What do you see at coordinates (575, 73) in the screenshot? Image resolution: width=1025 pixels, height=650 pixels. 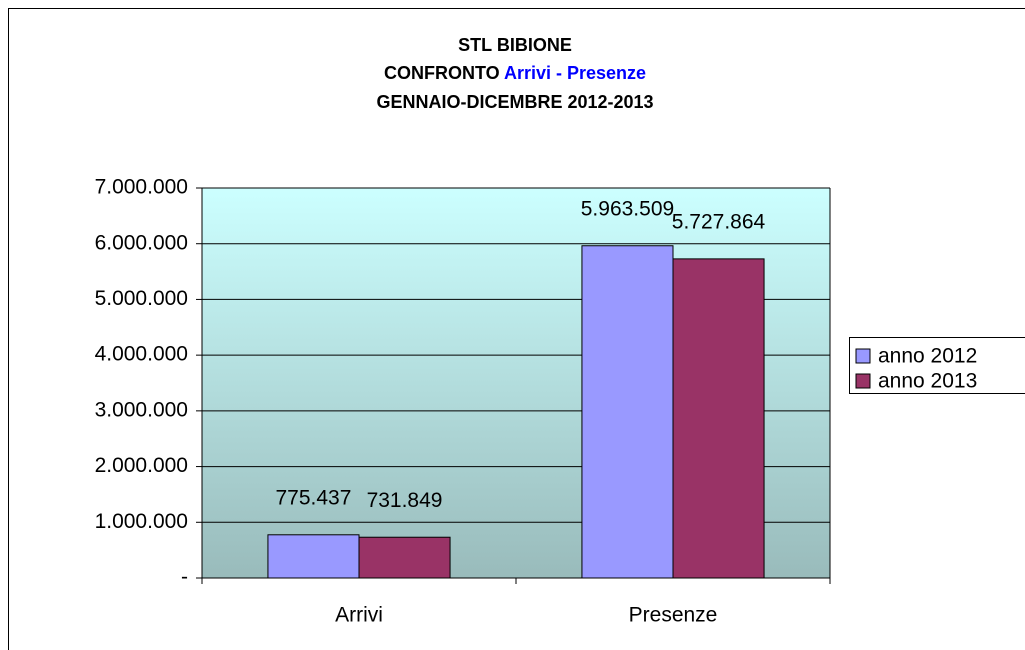 I see `subtitle-highlight: Arrivi - Presenze` at bounding box center [575, 73].